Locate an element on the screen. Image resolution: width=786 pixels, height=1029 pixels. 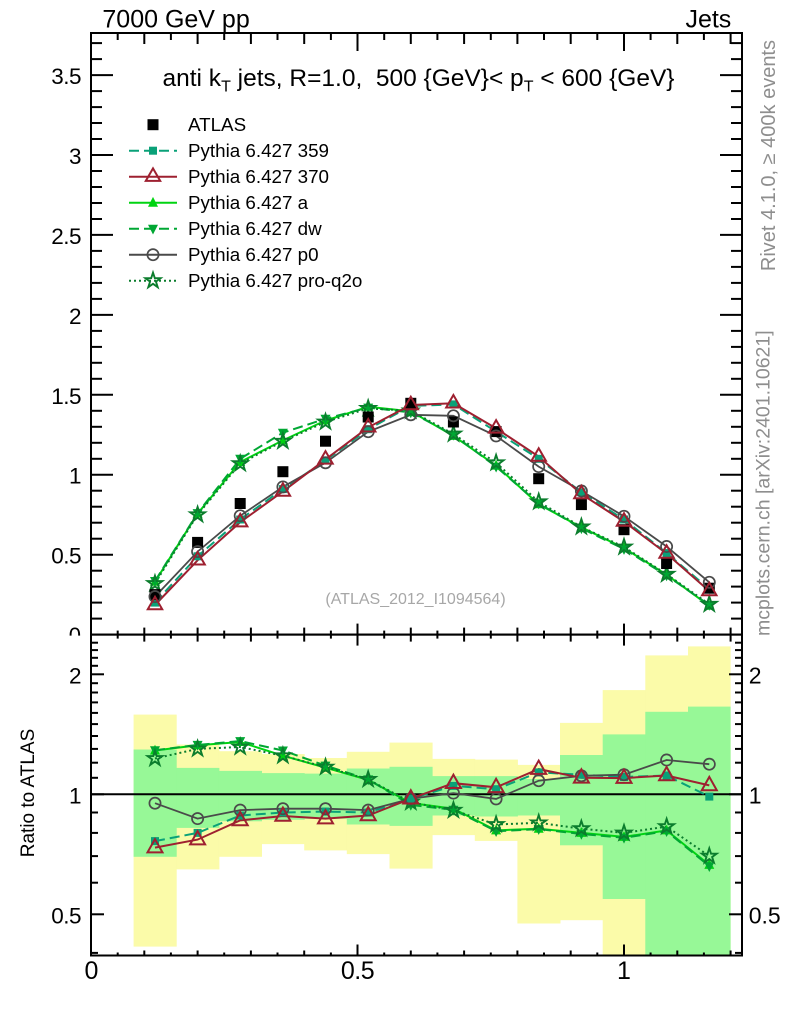
svg-text: ATLAS is located at coordinates (217, 124).